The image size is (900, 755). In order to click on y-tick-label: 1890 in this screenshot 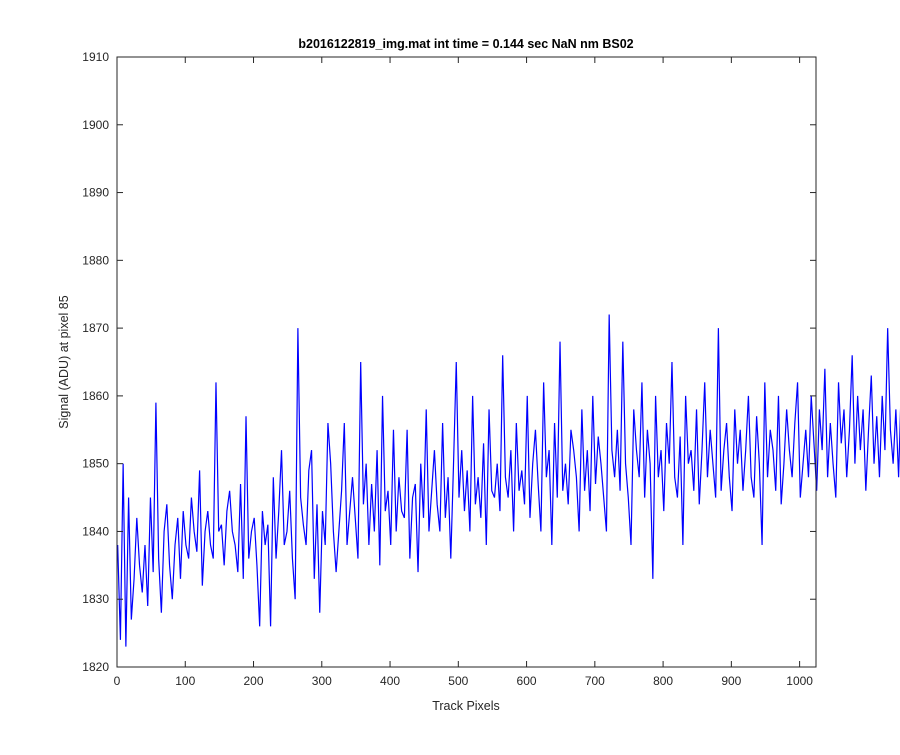, I will do `click(95, 193)`.